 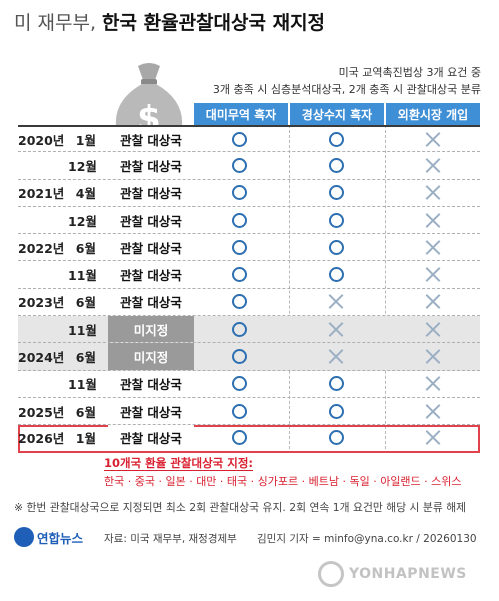 I want to click on column-header-trade-surplus: 대미무역 흑자, so click(x=241, y=114).